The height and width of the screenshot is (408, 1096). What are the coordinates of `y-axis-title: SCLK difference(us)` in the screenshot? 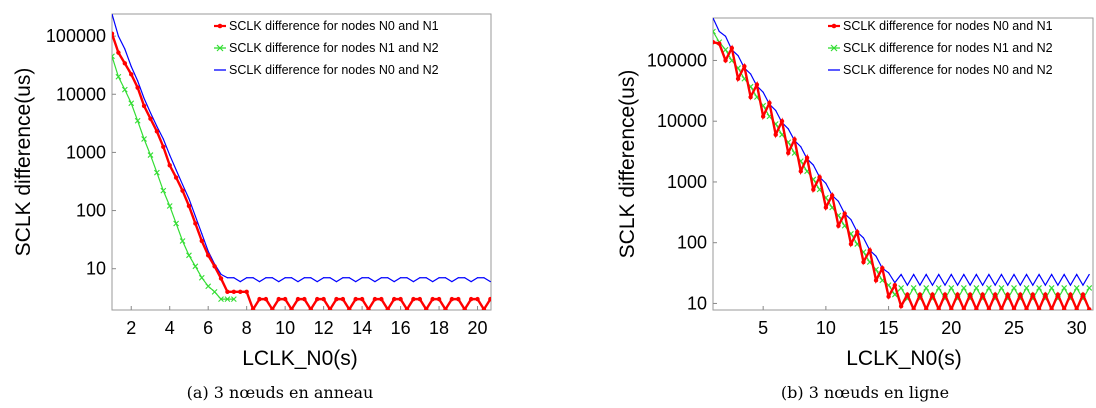 It's located at (23, 162).